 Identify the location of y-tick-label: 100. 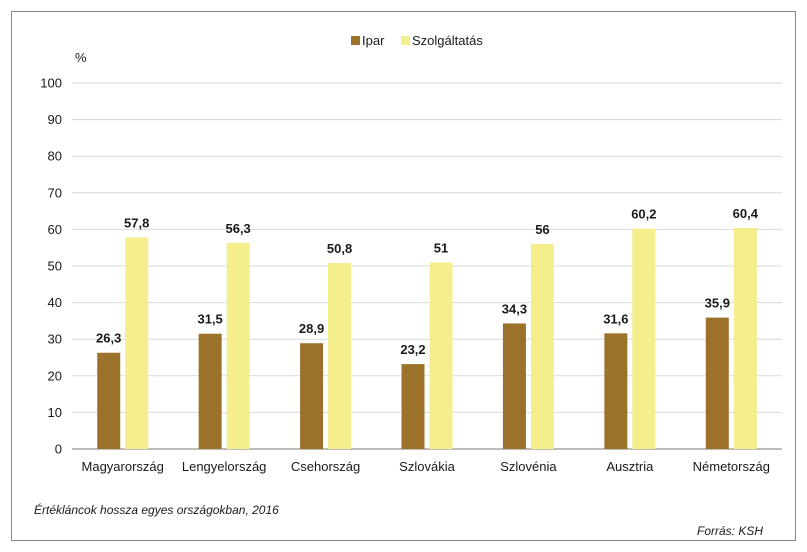
(51, 83).